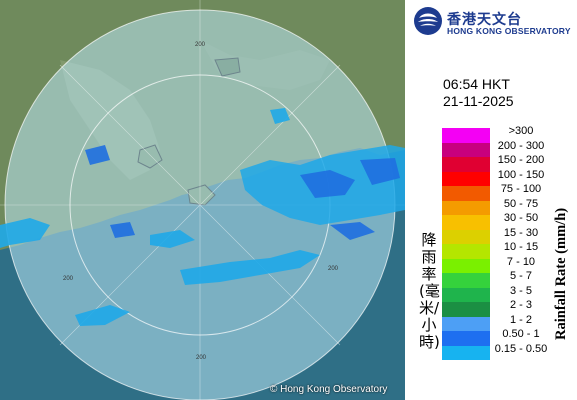 This screenshot has height=400, width=577. What do you see at coordinates (68, 279) in the screenshot?
I see `range-label-west: 200` at bounding box center [68, 279].